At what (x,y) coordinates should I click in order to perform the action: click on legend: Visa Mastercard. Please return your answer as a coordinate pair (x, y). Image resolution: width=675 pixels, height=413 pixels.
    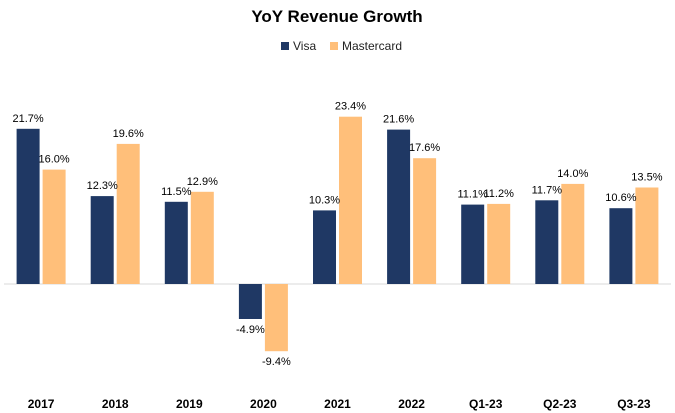
    Looking at the image, I should click on (341, 46).